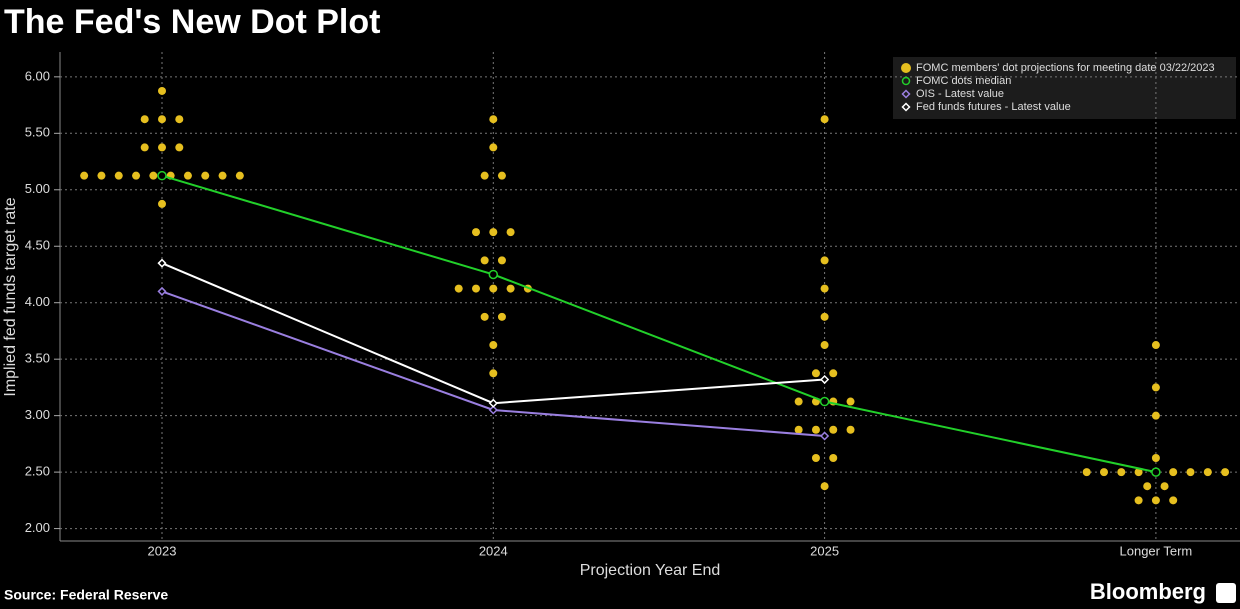  Describe the element at coordinates (960, 94) in the screenshot. I see `legend-label: OIS - Latest value` at that location.